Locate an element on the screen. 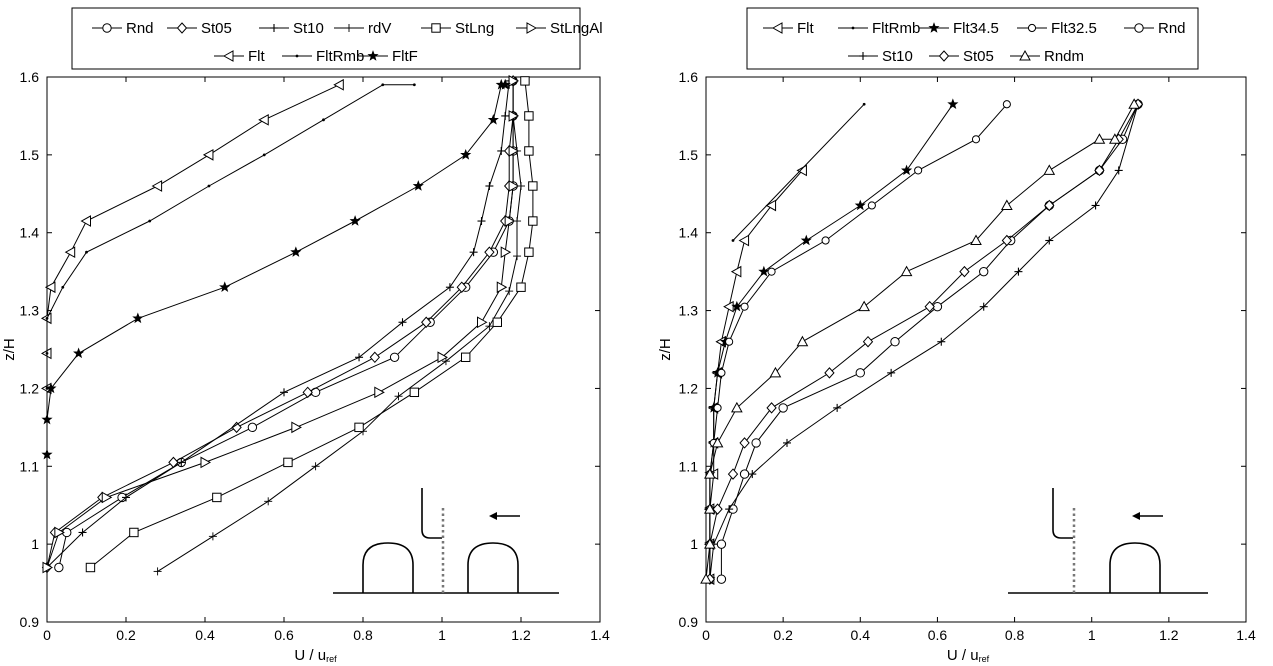 The height and width of the screenshot is (666, 1273). legend-label: Flt34.5 is located at coordinates (976, 28).